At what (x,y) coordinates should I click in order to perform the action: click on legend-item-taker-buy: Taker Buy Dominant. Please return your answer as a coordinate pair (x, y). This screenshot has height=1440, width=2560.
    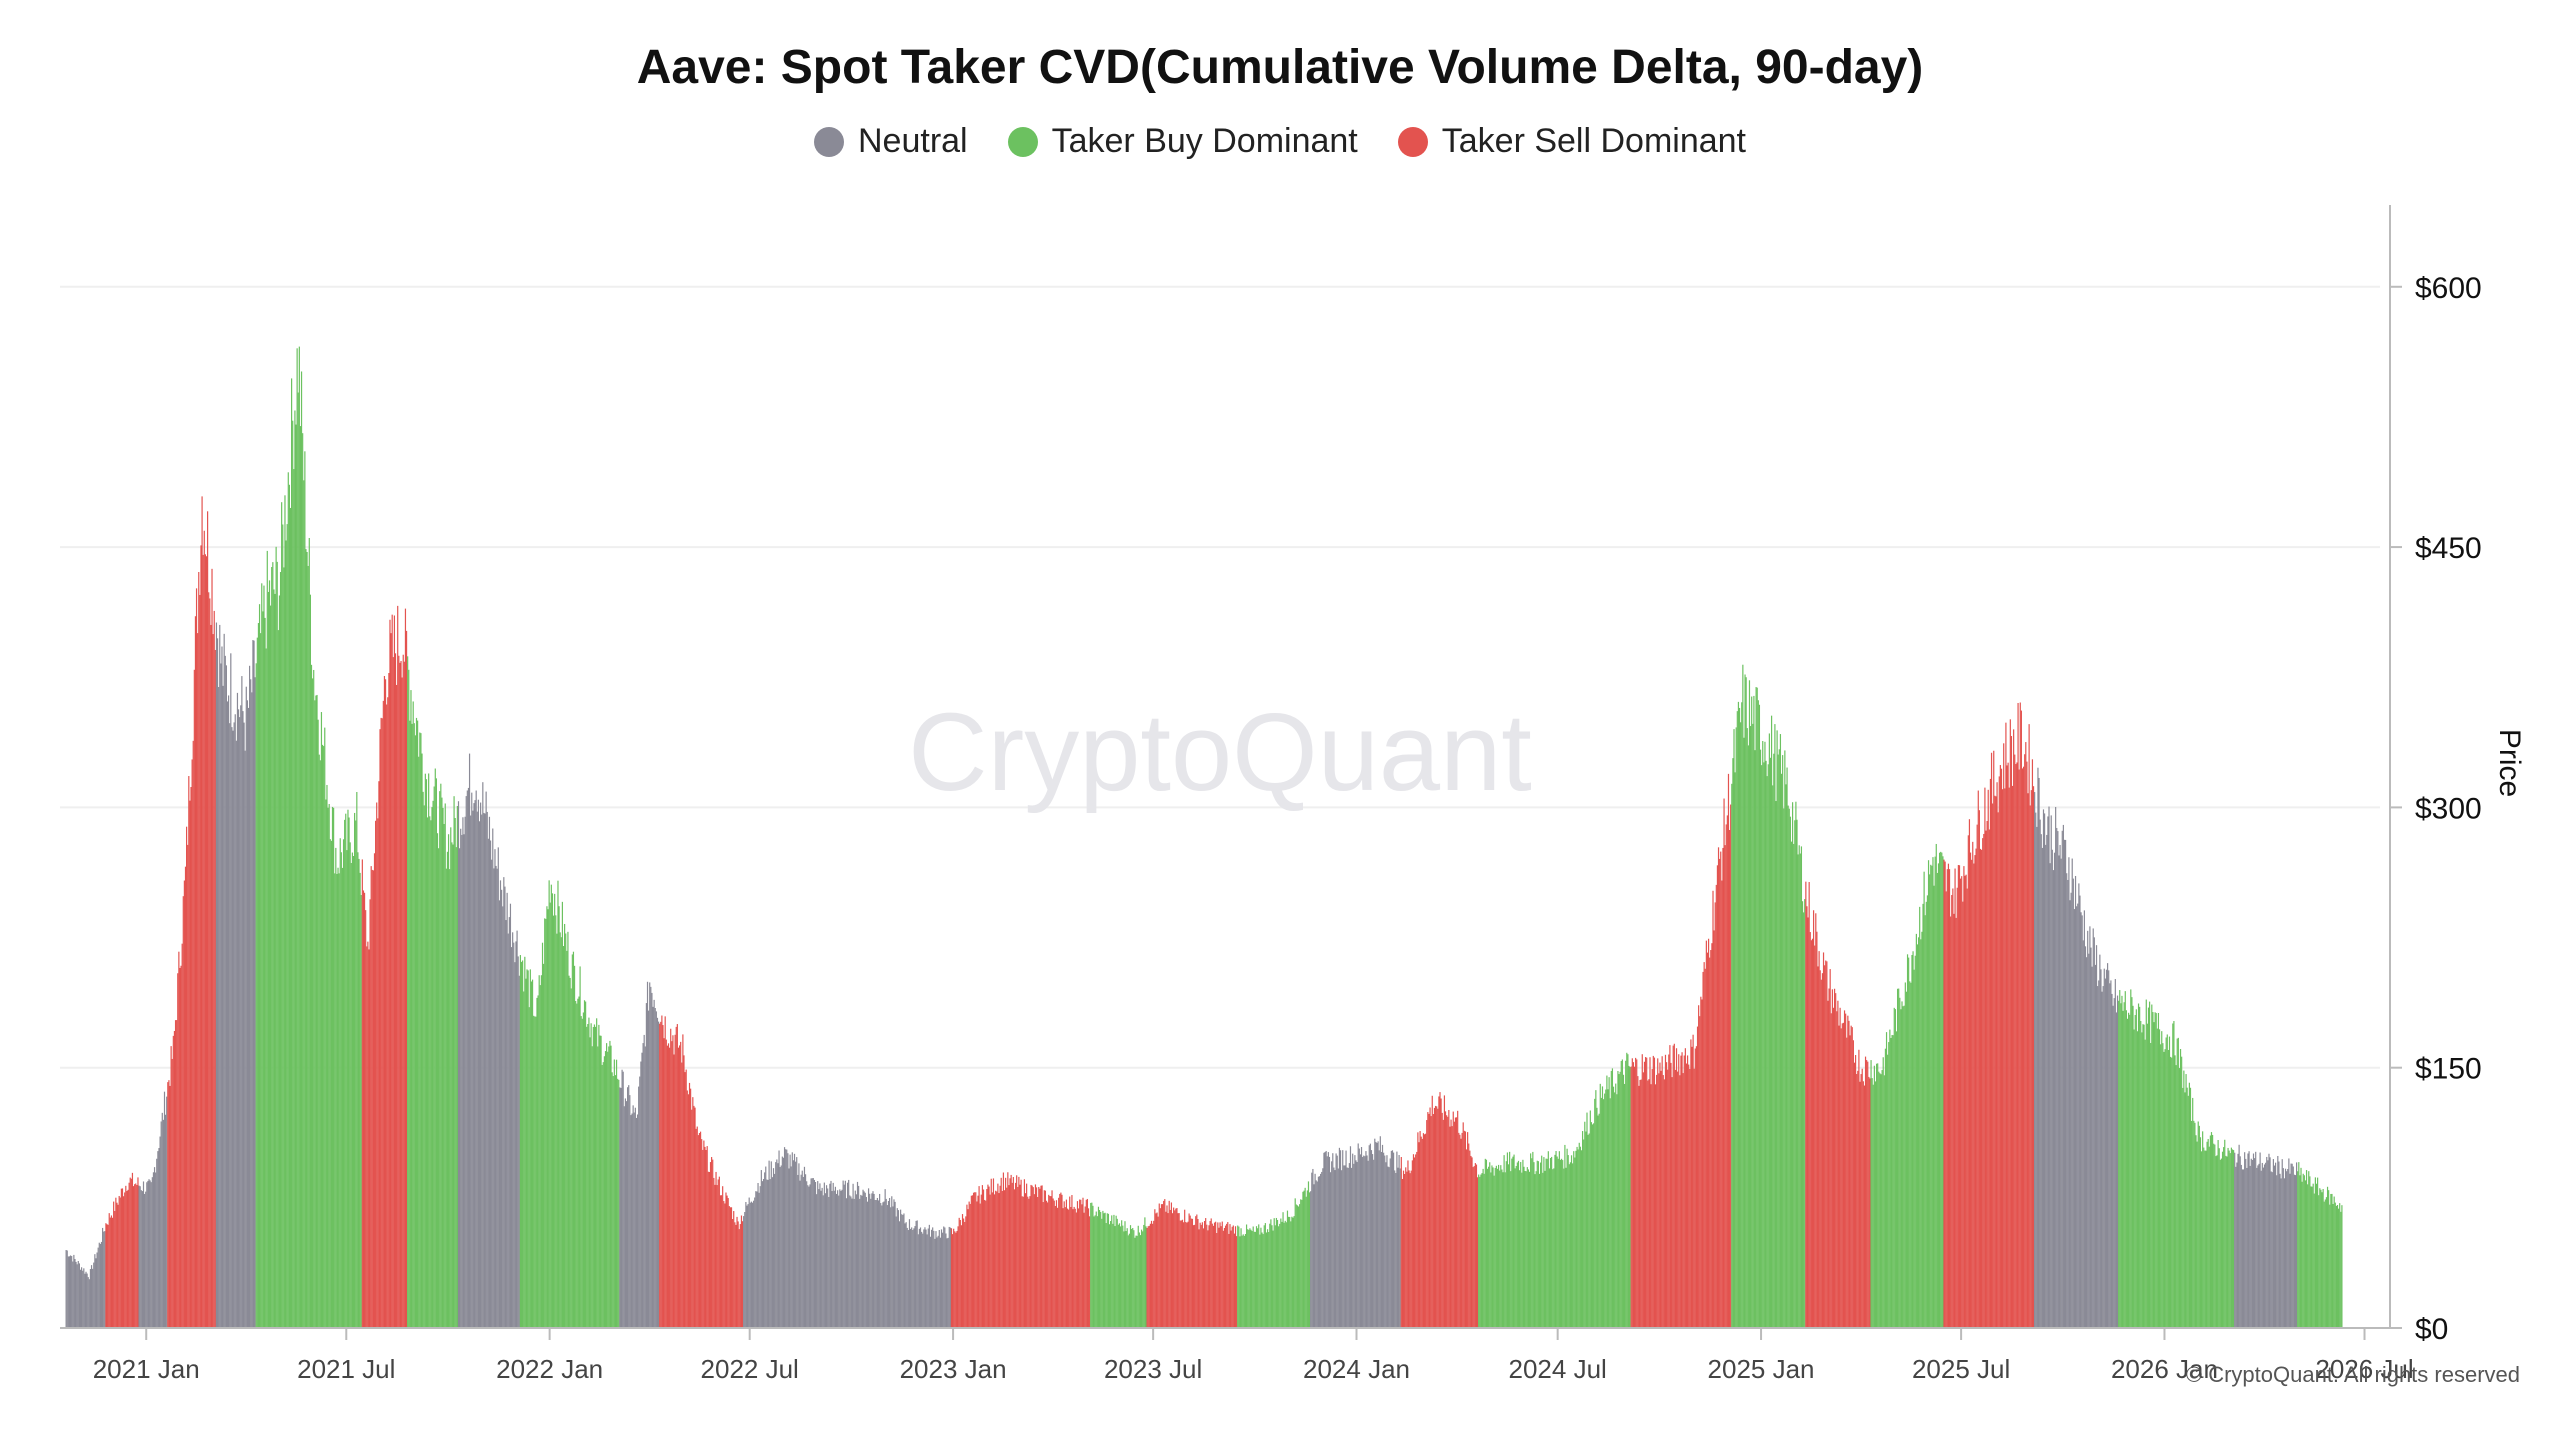
    Looking at the image, I should click on (1182, 141).